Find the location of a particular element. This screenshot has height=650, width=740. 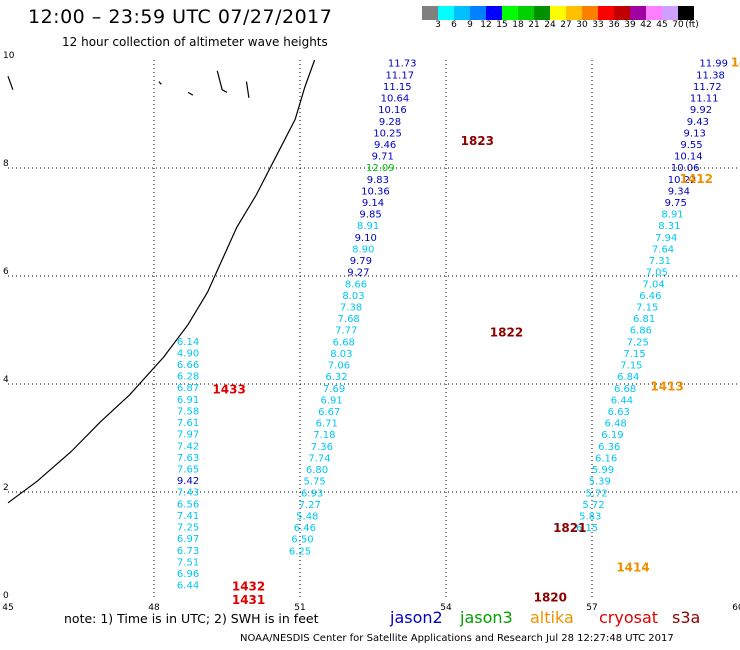

wave-height-label: 6.91 is located at coordinates (332, 400).